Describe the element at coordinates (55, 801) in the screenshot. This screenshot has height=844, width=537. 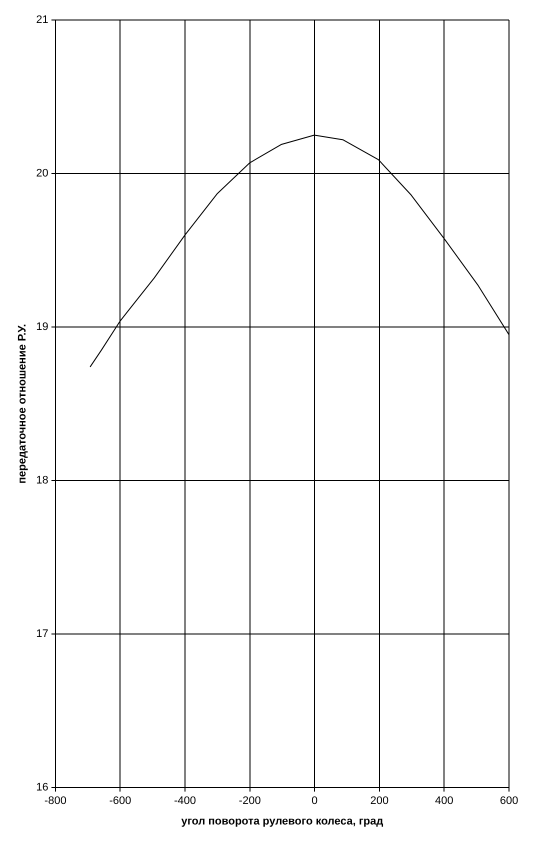
I see `x-tick-label: -800` at that location.